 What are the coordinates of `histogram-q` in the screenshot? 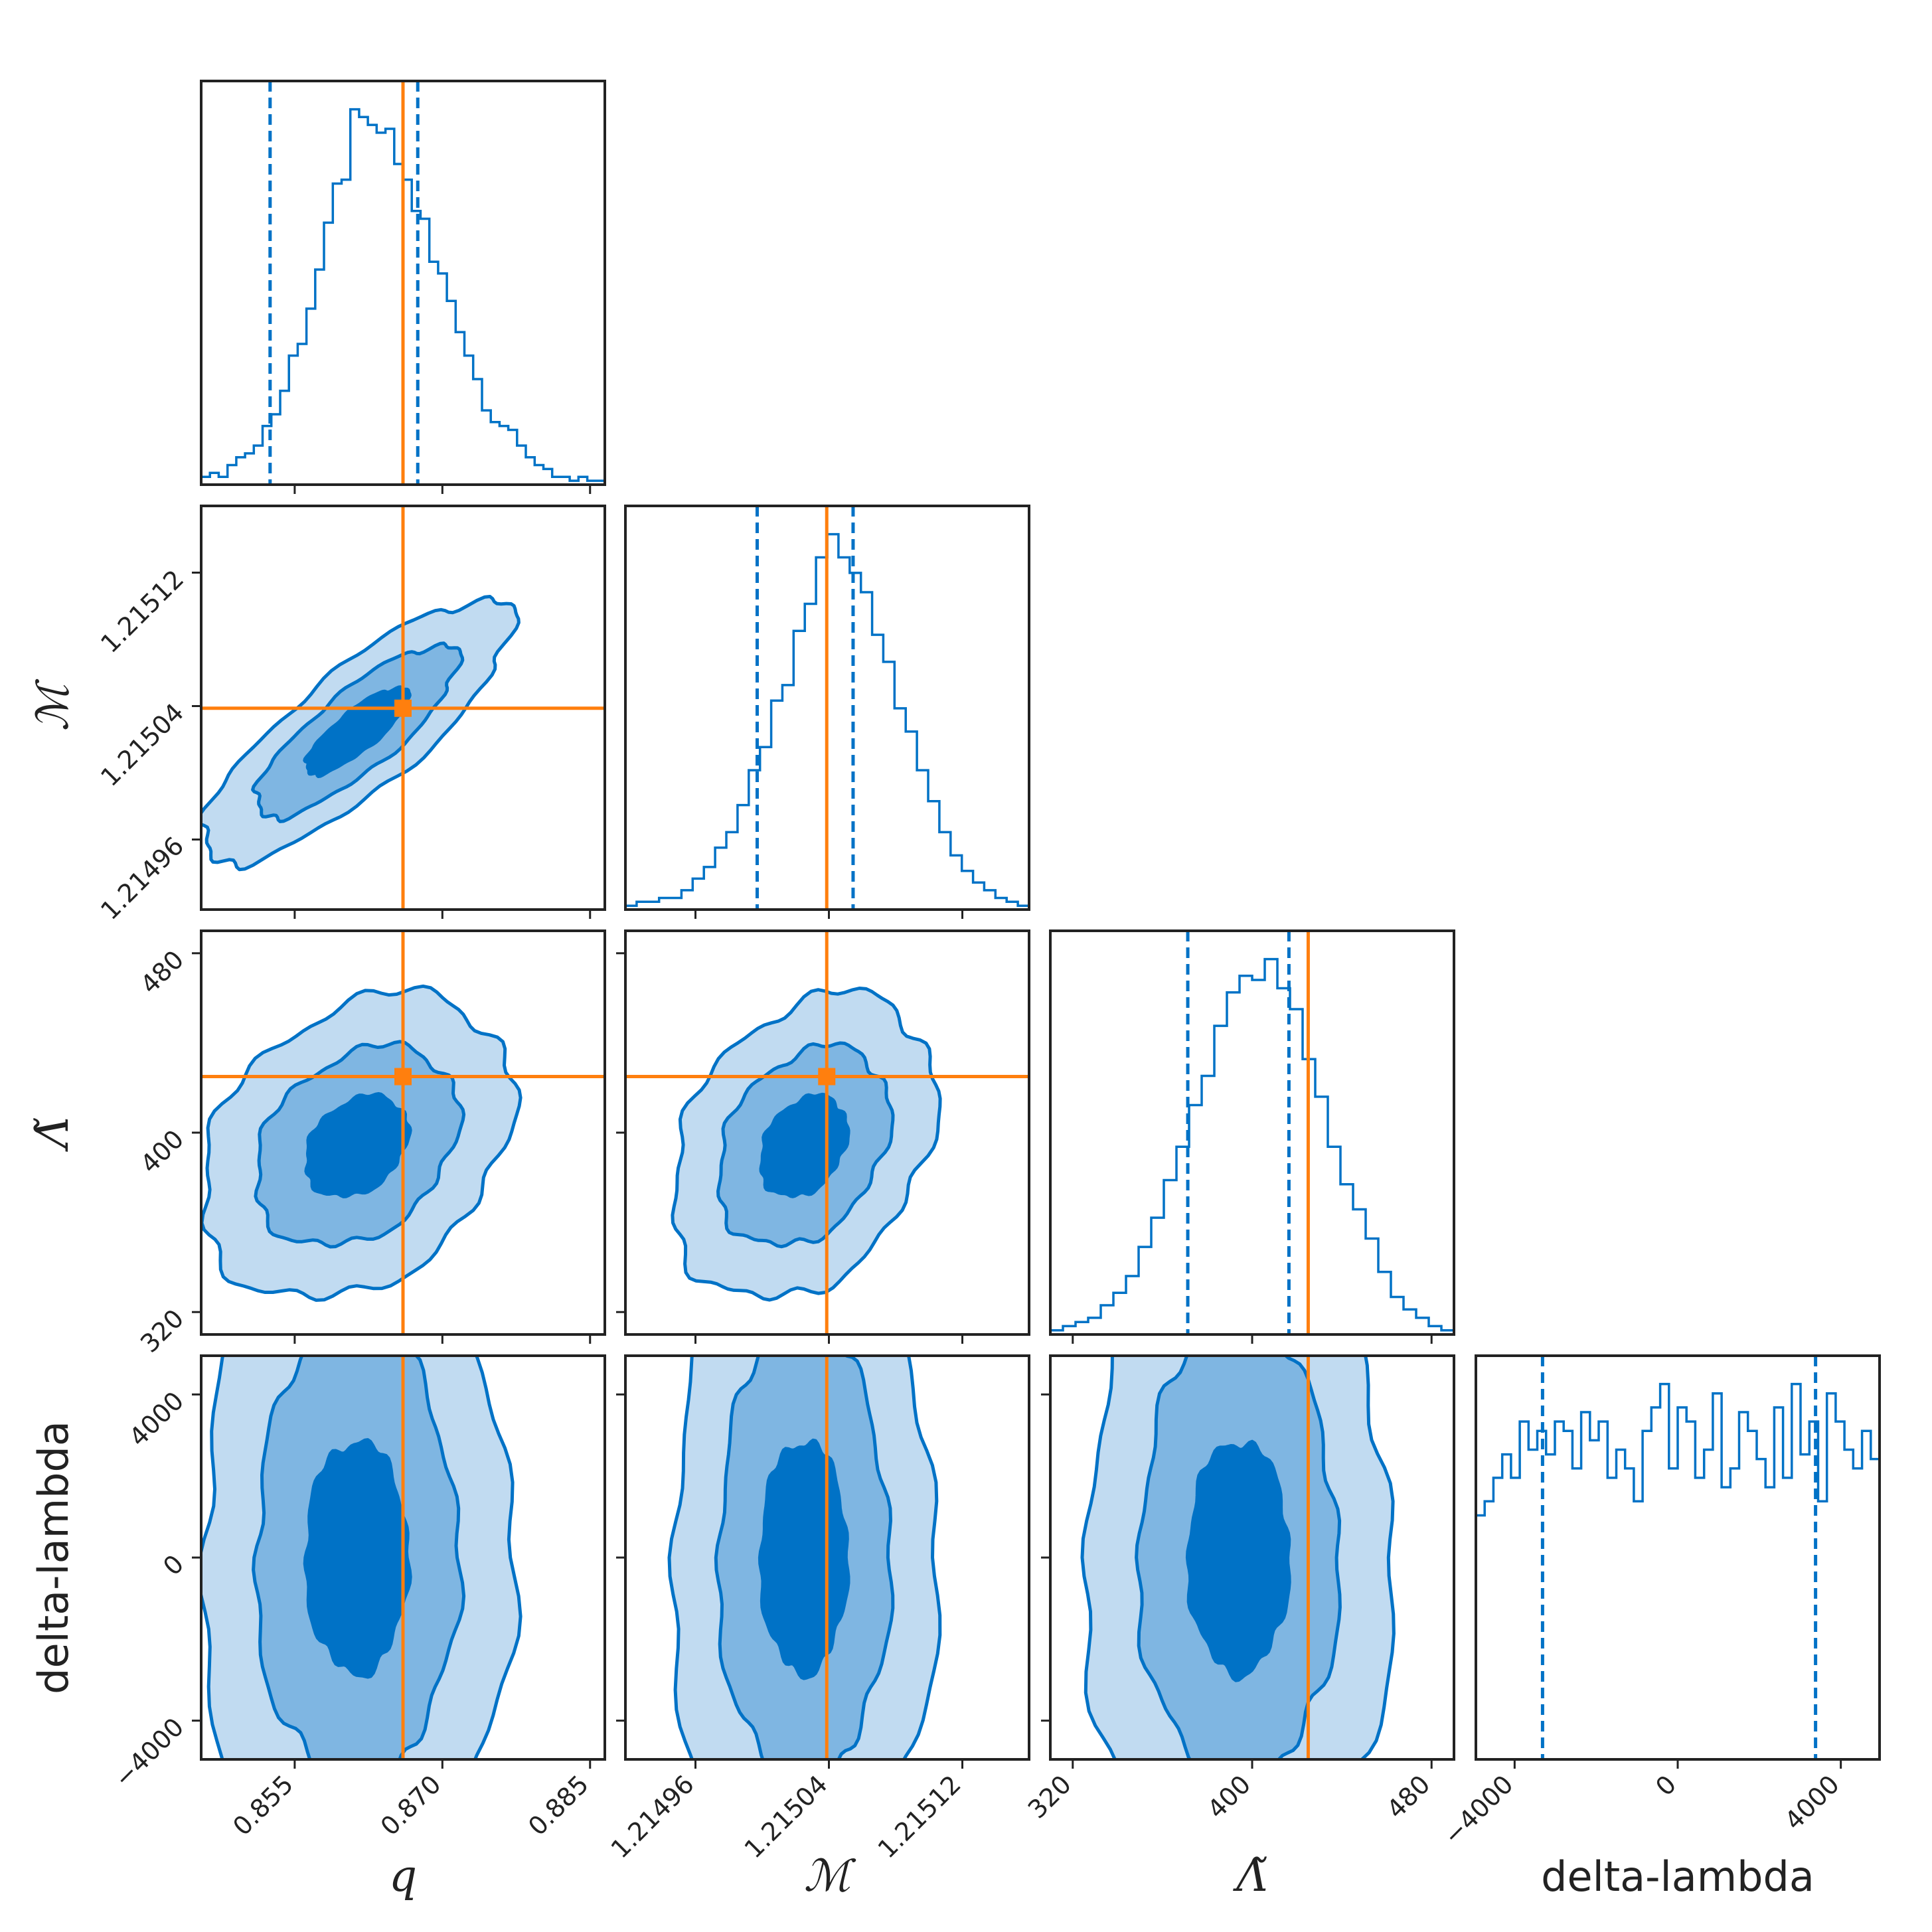 It's located at (403, 296).